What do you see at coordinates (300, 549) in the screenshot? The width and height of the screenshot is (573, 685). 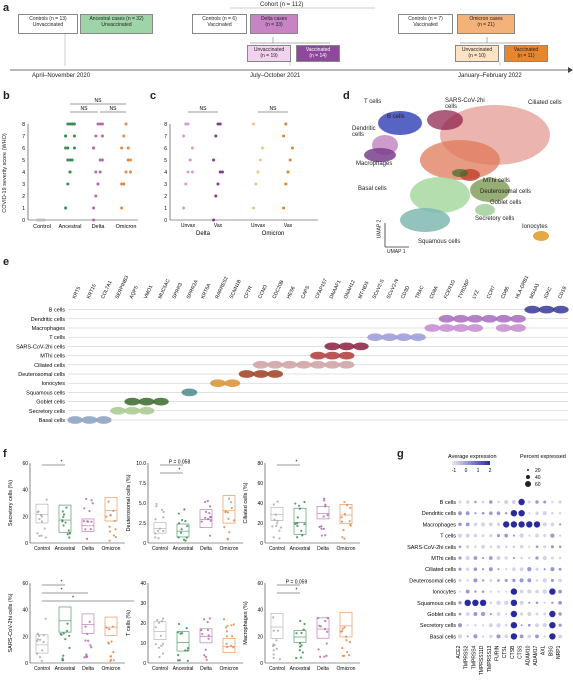 I see `f-xtick: Ancestral` at bounding box center [300, 549].